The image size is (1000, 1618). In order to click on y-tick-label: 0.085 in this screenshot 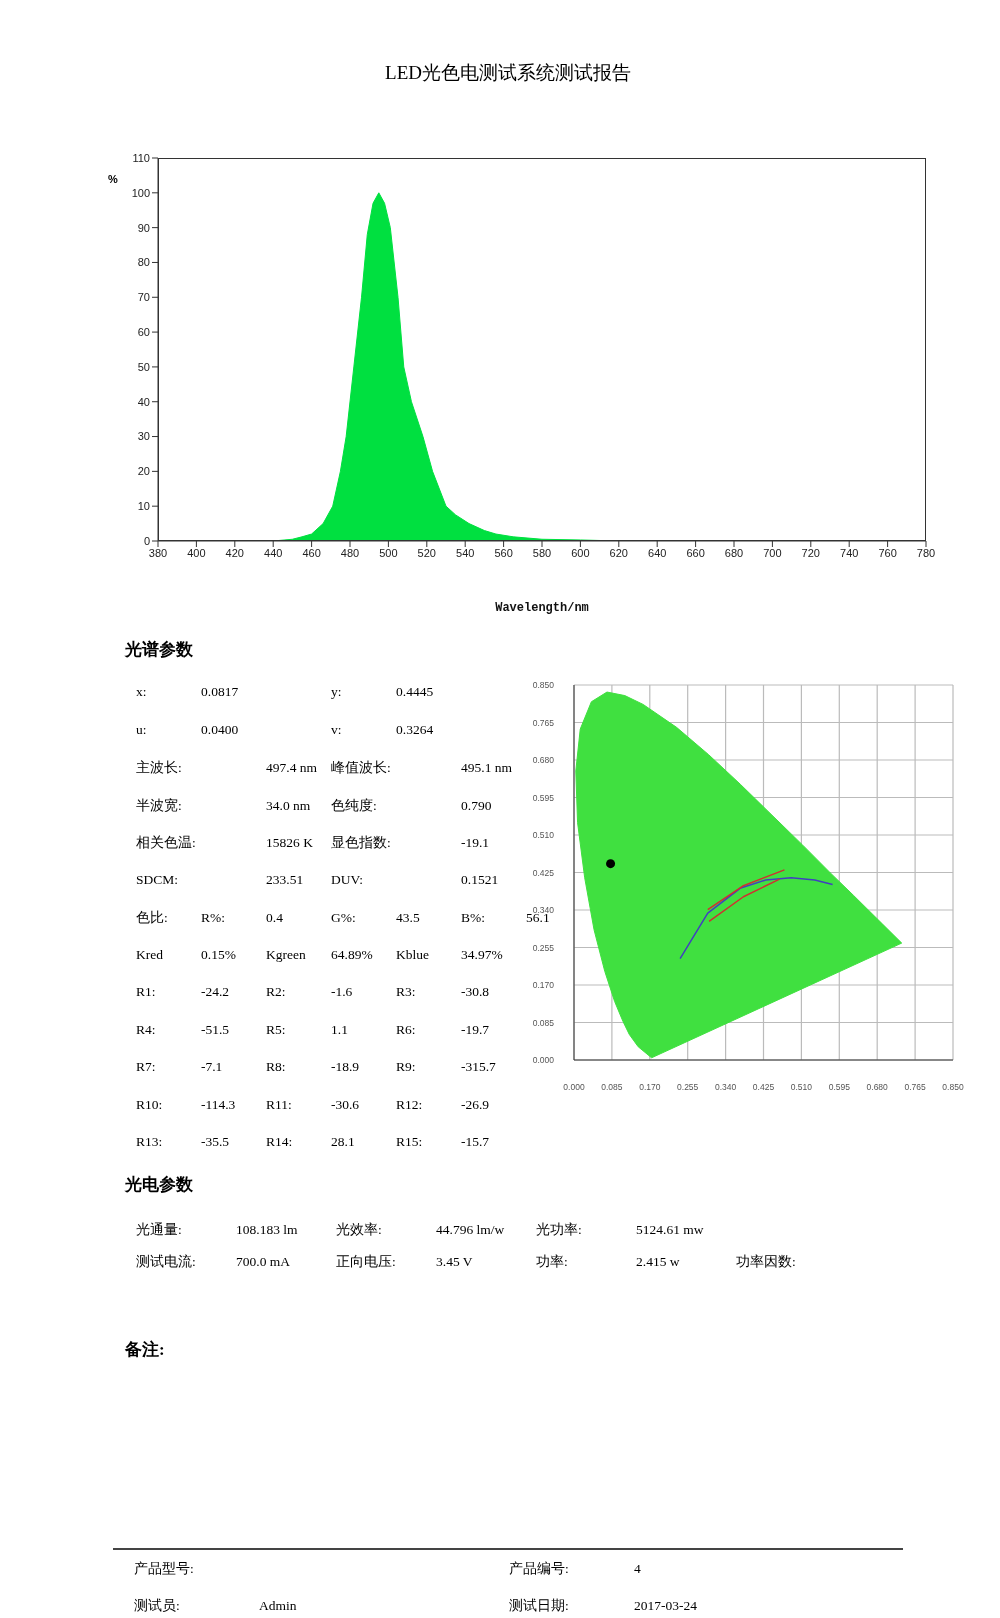, I will do `click(543, 1022)`.